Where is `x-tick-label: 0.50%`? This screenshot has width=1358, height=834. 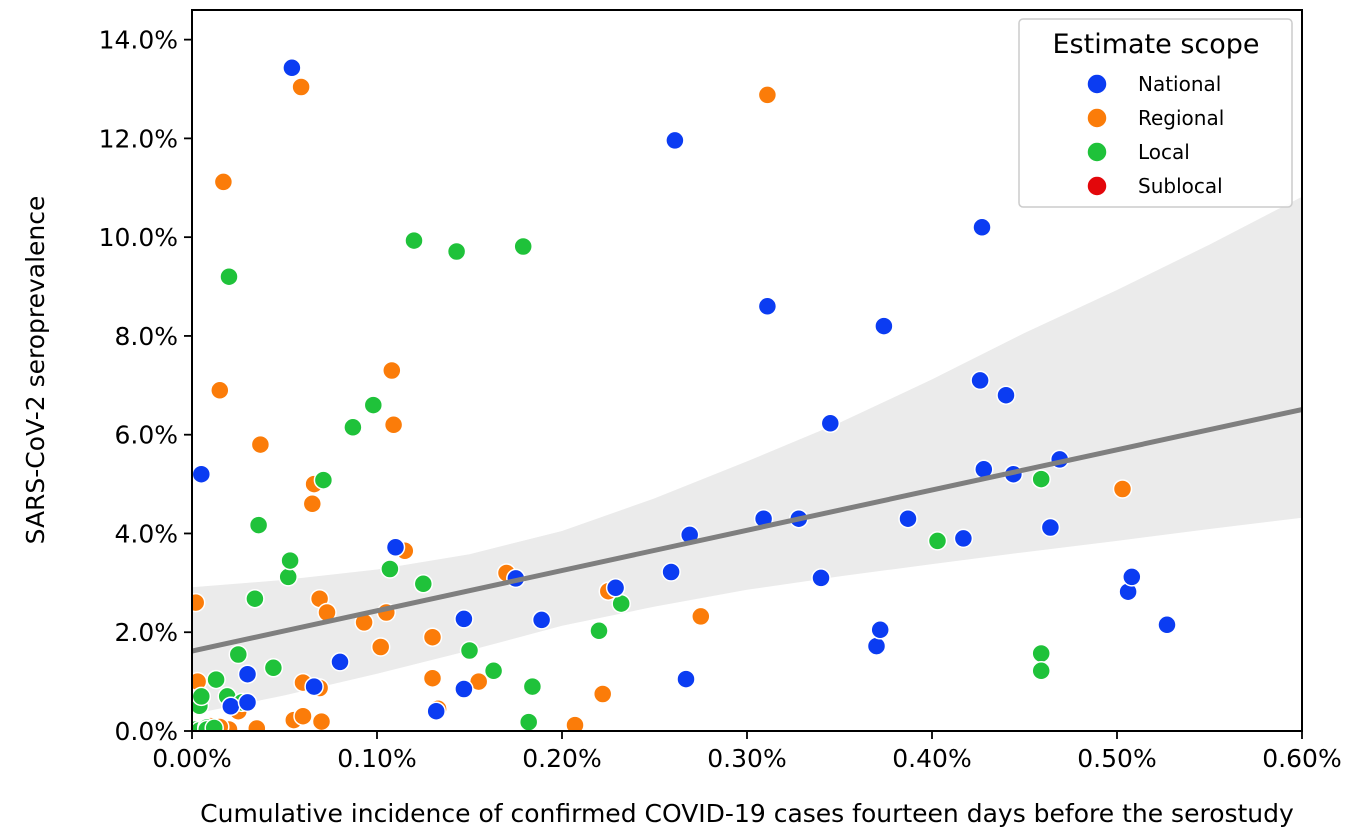 x-tick-label: 0.50% is located at coordinates (1116, 758).